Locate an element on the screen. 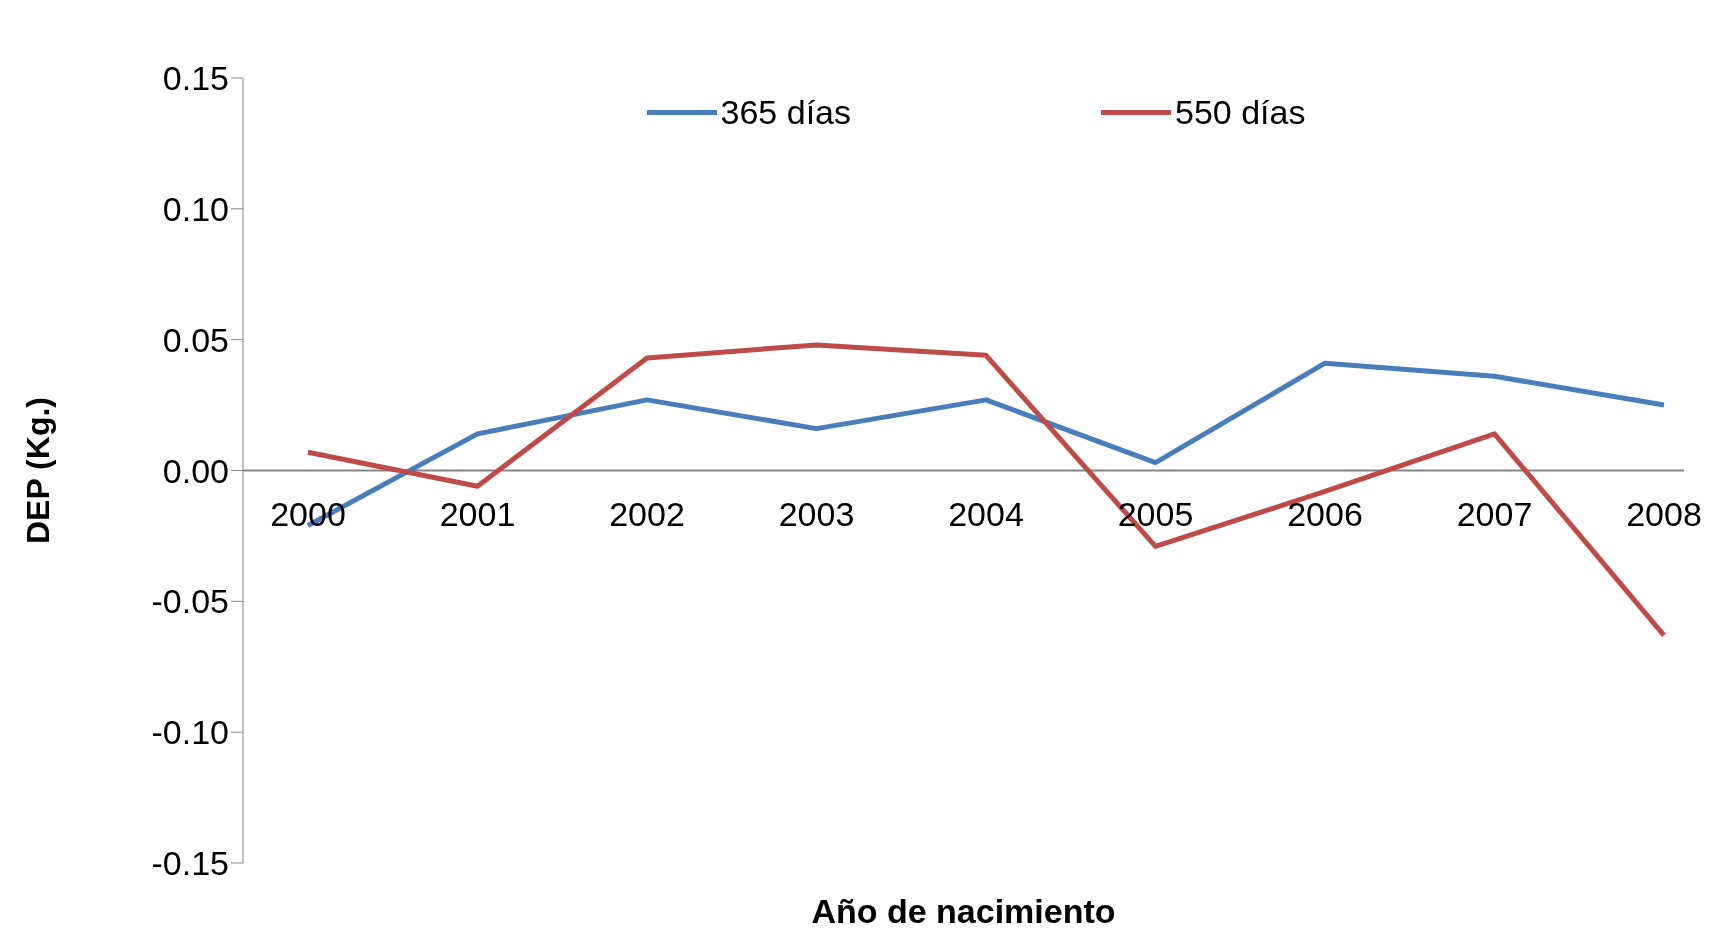 This screenshot has width=1722, height=941. y-tick-label: -0.15 is located at coordinates (190, 863).